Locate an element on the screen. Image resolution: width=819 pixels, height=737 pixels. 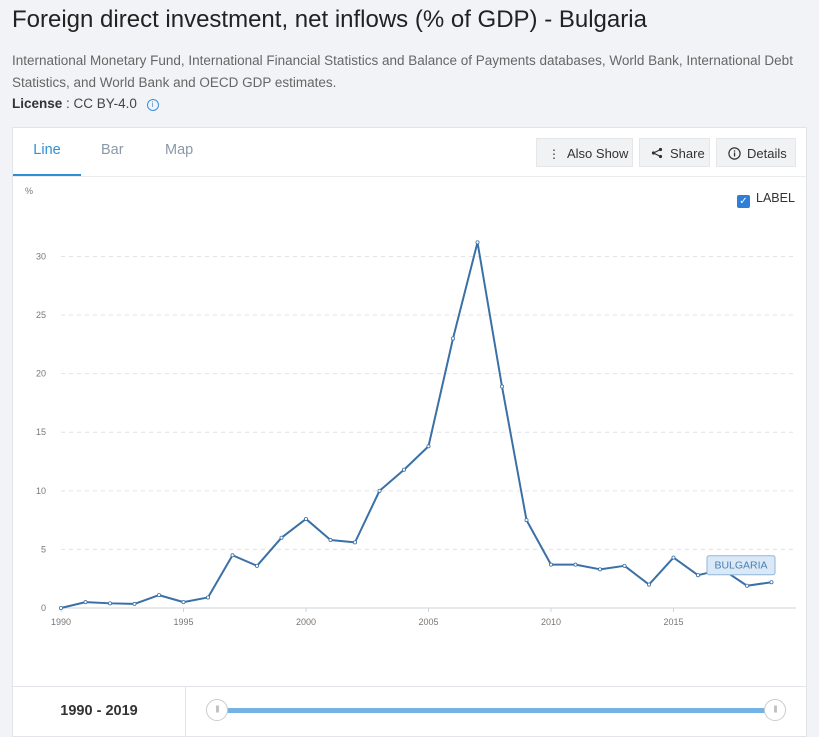
x-tick-label: 2005 is located at coordinates (428, 622).